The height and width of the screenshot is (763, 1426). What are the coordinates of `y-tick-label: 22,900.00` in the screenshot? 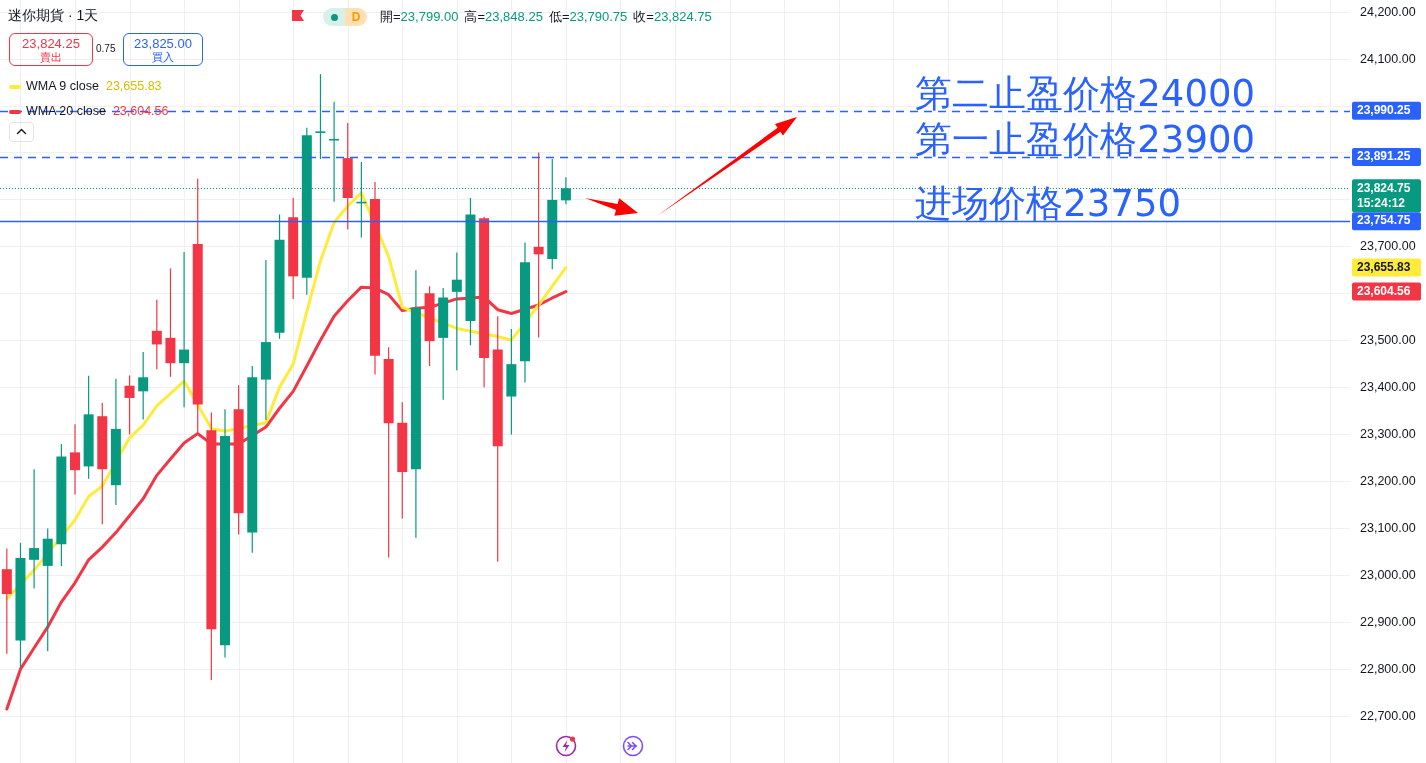 It's located at (1388, 621).